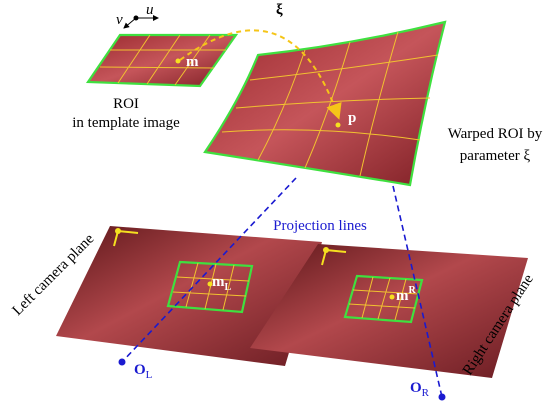 Image resolution: width=556 pixels, height=407 pixels. What do you see at coordinates (402, 296) in the screenshot?
I see `right-point-letter: m` at bounding box center [402, 296].